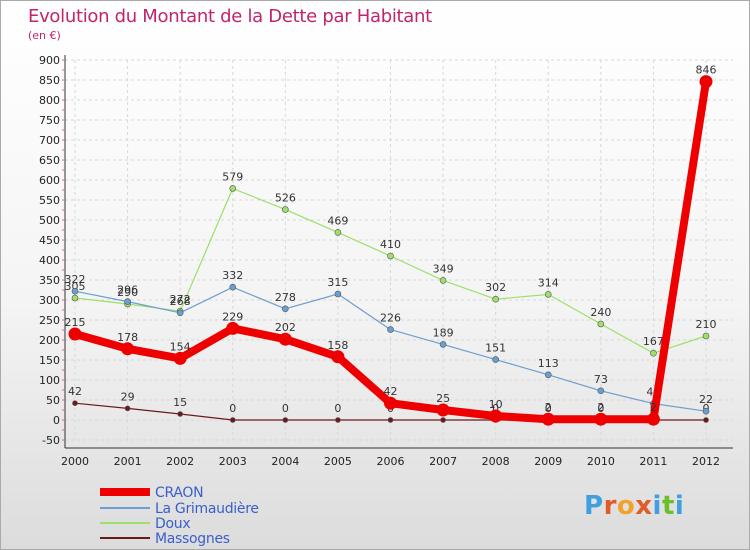 The height and width of the screenshot is (550, 750). What do you see at coordinates (207, 509) in the screenshot?
I see `legend-label-la-grimaudiere: La Grimaudière` at bounding box center [207, 509].